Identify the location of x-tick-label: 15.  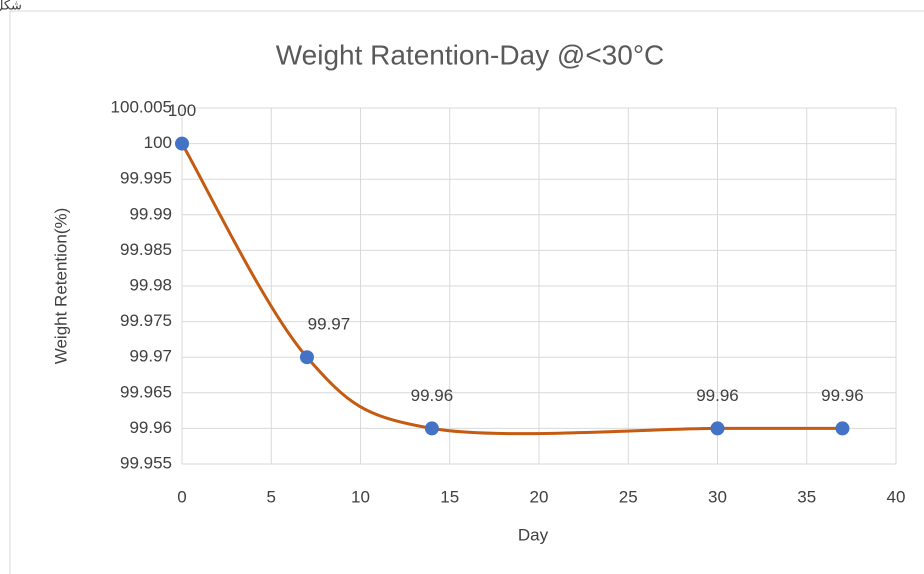
(449, 496).